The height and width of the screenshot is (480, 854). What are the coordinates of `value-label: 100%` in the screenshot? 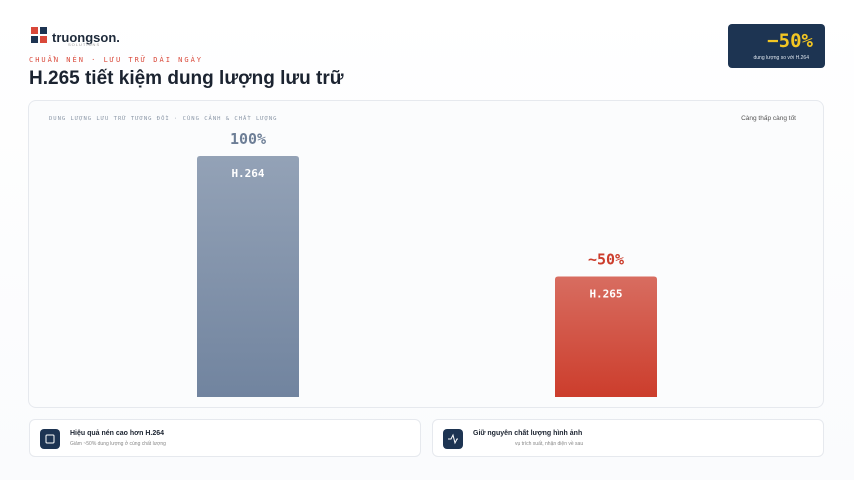 It's located at (248, 139).